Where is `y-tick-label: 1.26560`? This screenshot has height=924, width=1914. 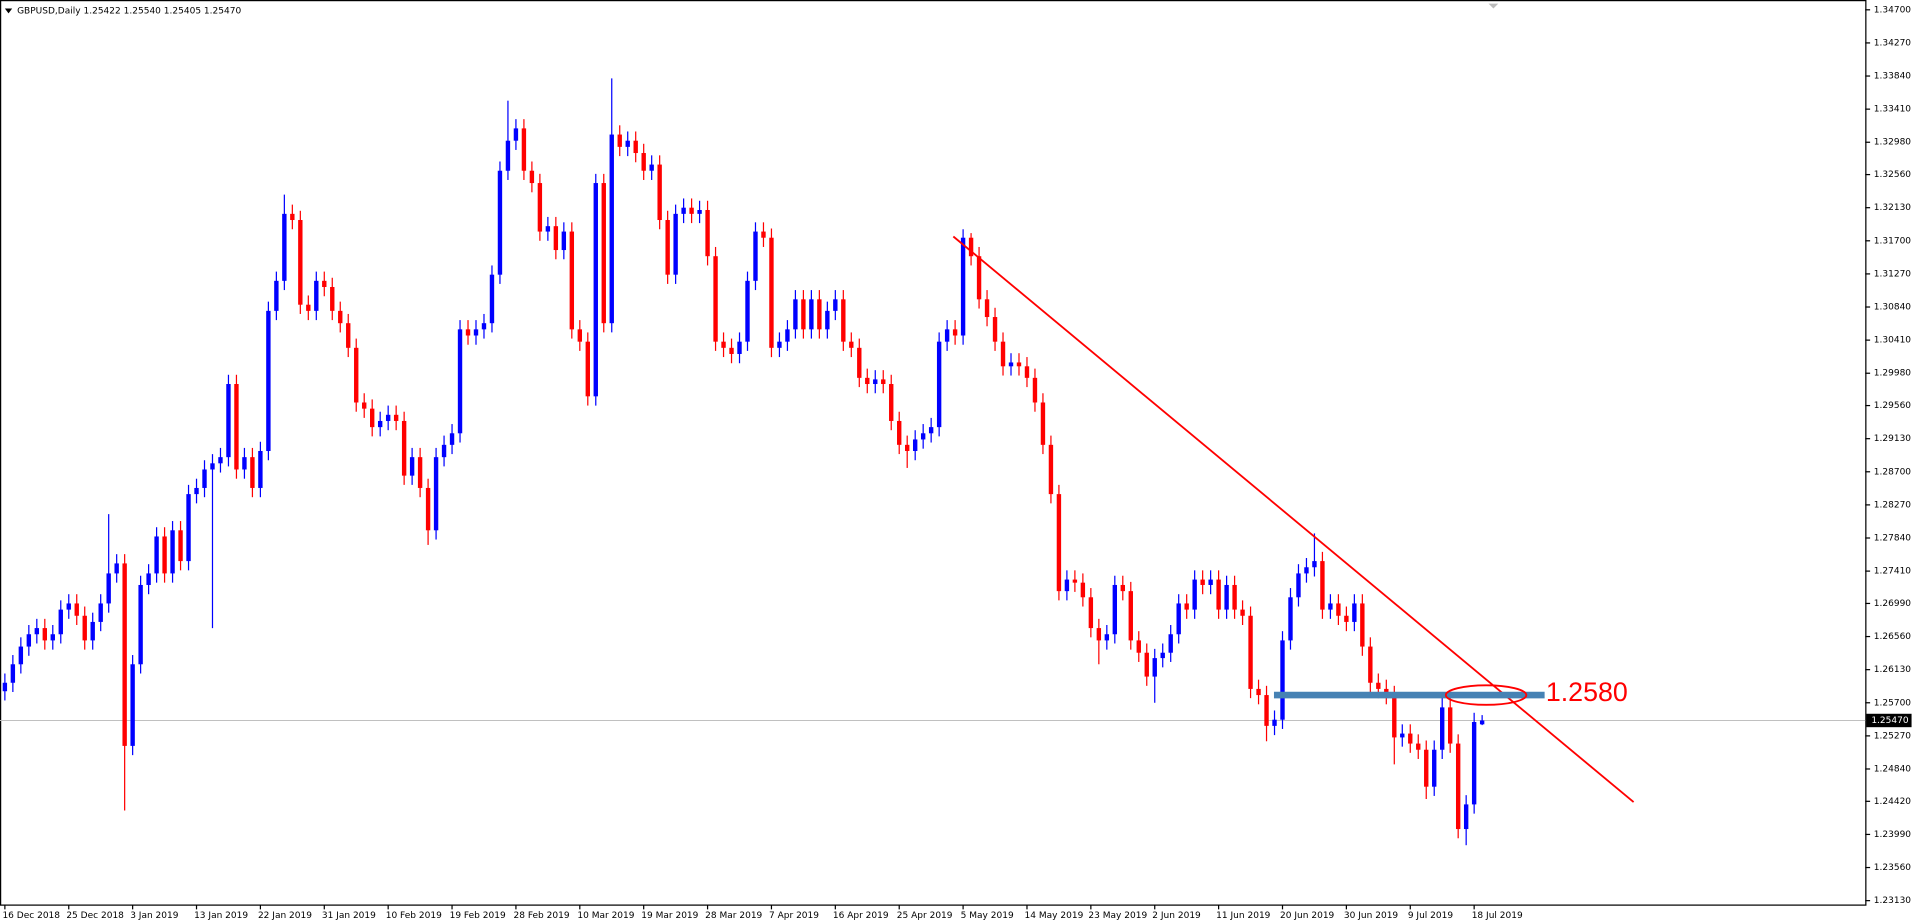 y-tick-label: 1.26560 is located at coordinates (1893, 637).